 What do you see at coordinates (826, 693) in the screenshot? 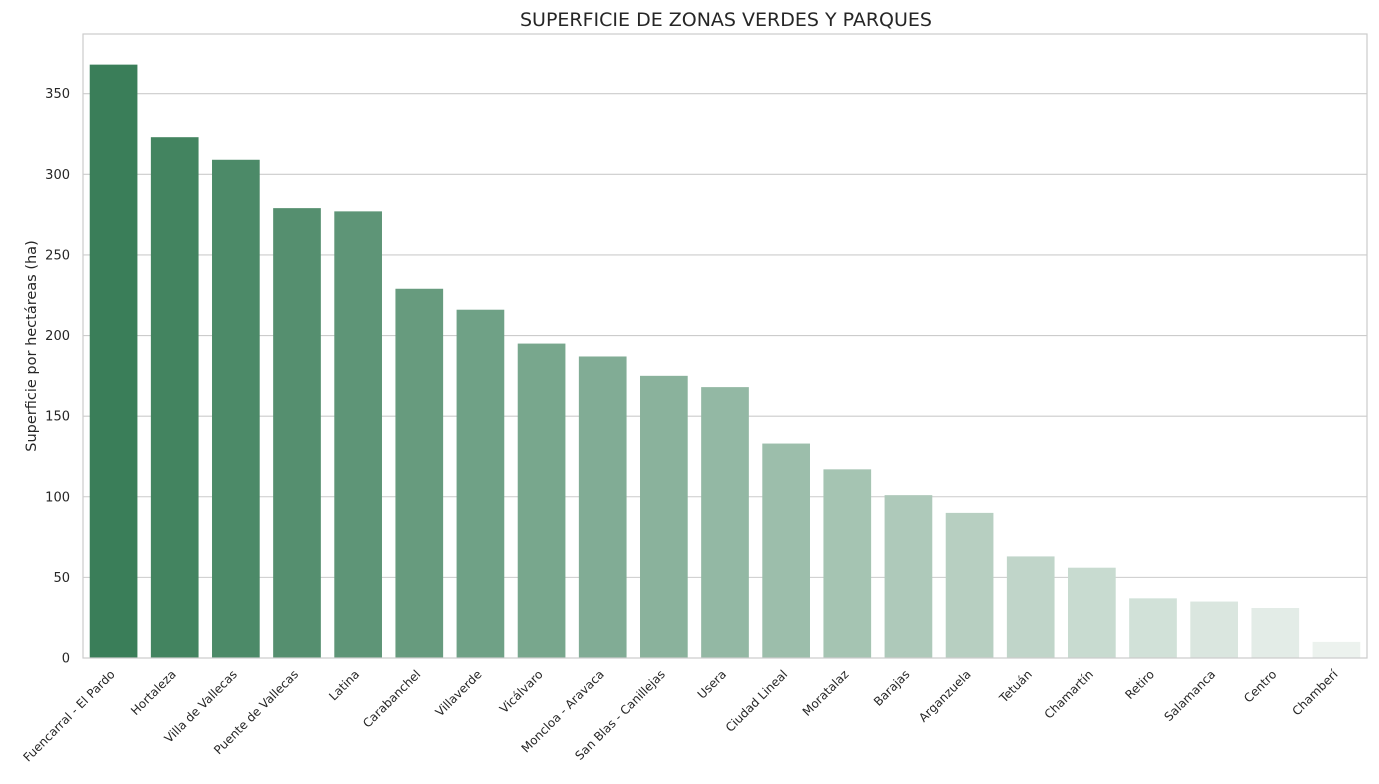
I see `x-tick-label: Moratalaz` at bounding box center [826, 693].